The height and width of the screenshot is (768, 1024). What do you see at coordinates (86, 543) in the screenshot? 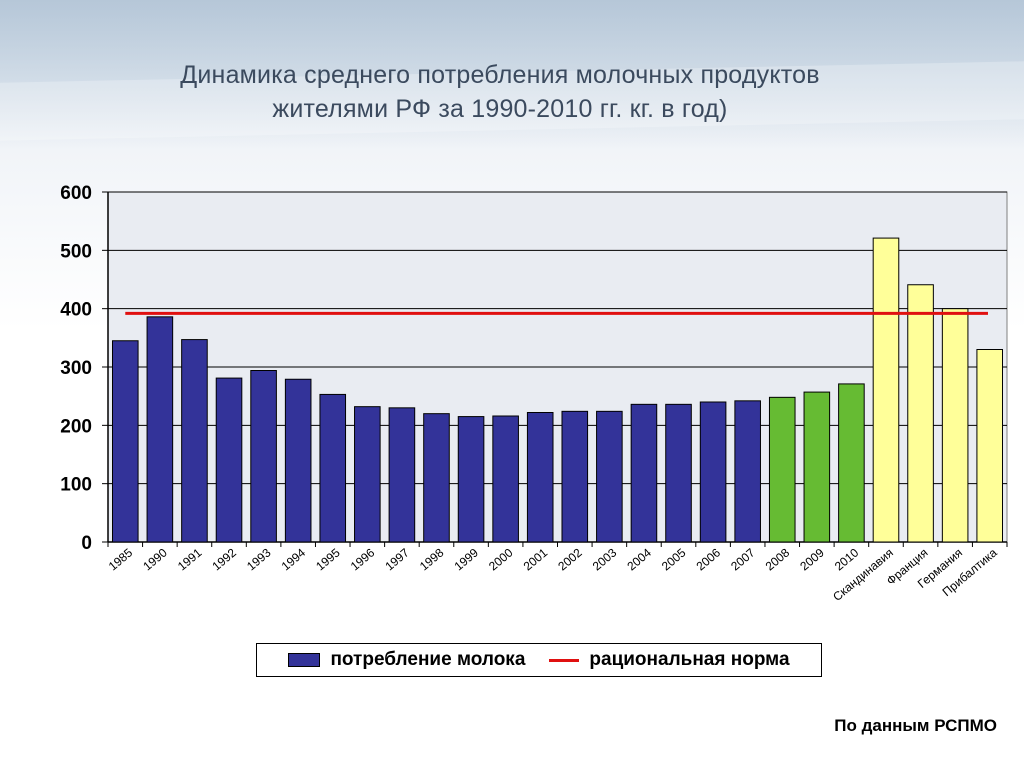
I see `y-tick-label: 0` at bounding box center [86, 543].